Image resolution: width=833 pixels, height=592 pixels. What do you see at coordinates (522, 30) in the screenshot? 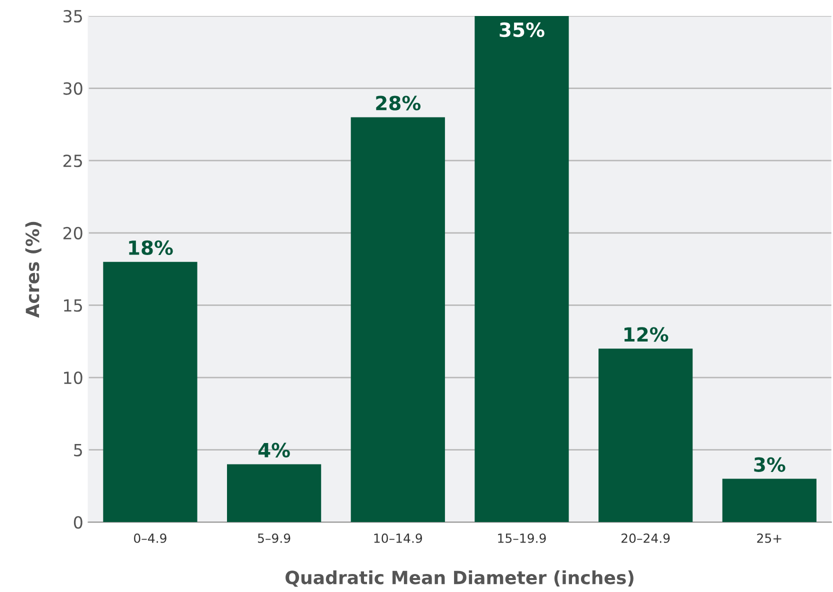
I see `data-label: 35%` at bounding box center [522, 30].